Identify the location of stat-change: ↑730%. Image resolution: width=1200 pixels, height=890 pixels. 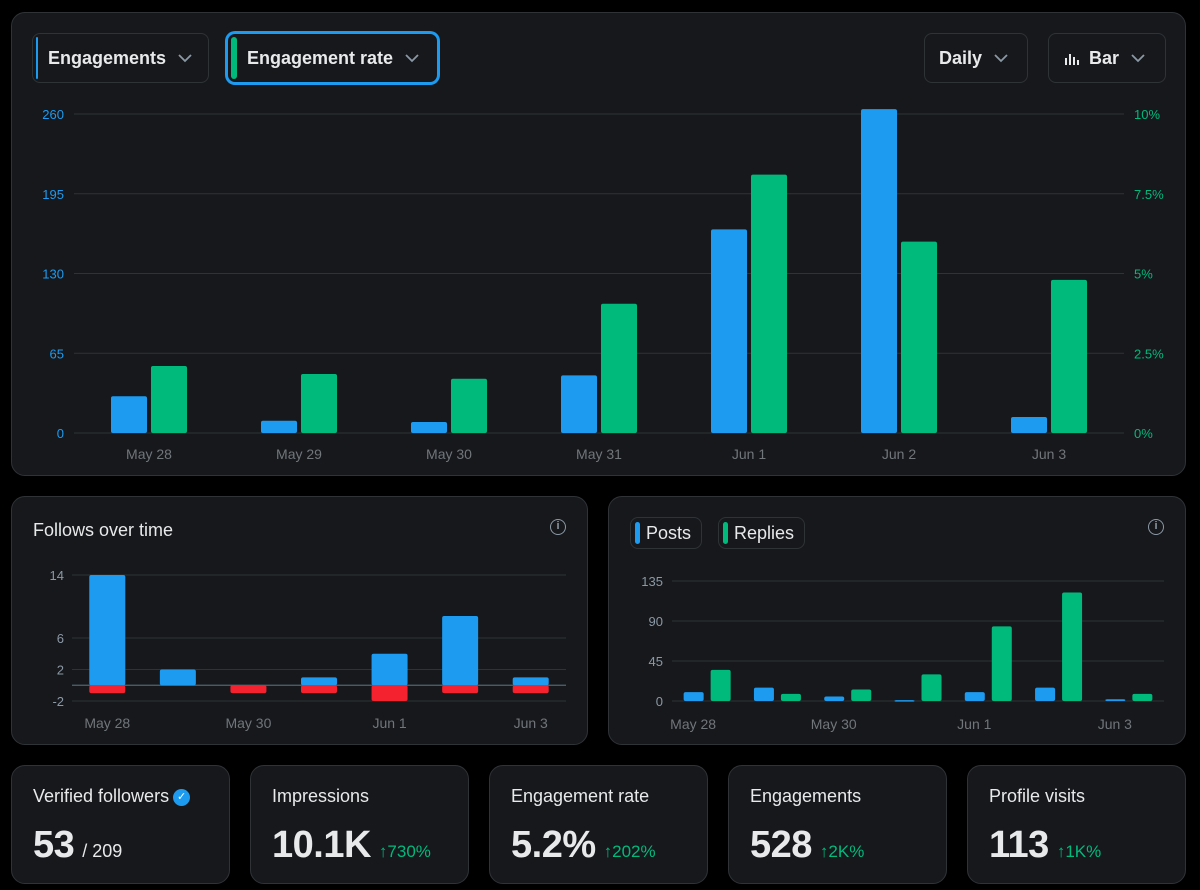
(404, 851).